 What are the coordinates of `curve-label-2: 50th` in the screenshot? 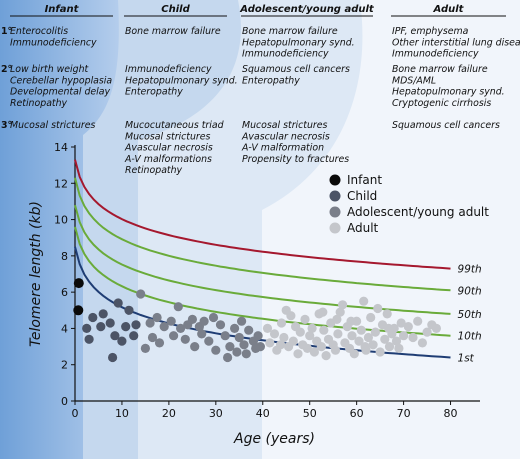 It's located at (470, 315).